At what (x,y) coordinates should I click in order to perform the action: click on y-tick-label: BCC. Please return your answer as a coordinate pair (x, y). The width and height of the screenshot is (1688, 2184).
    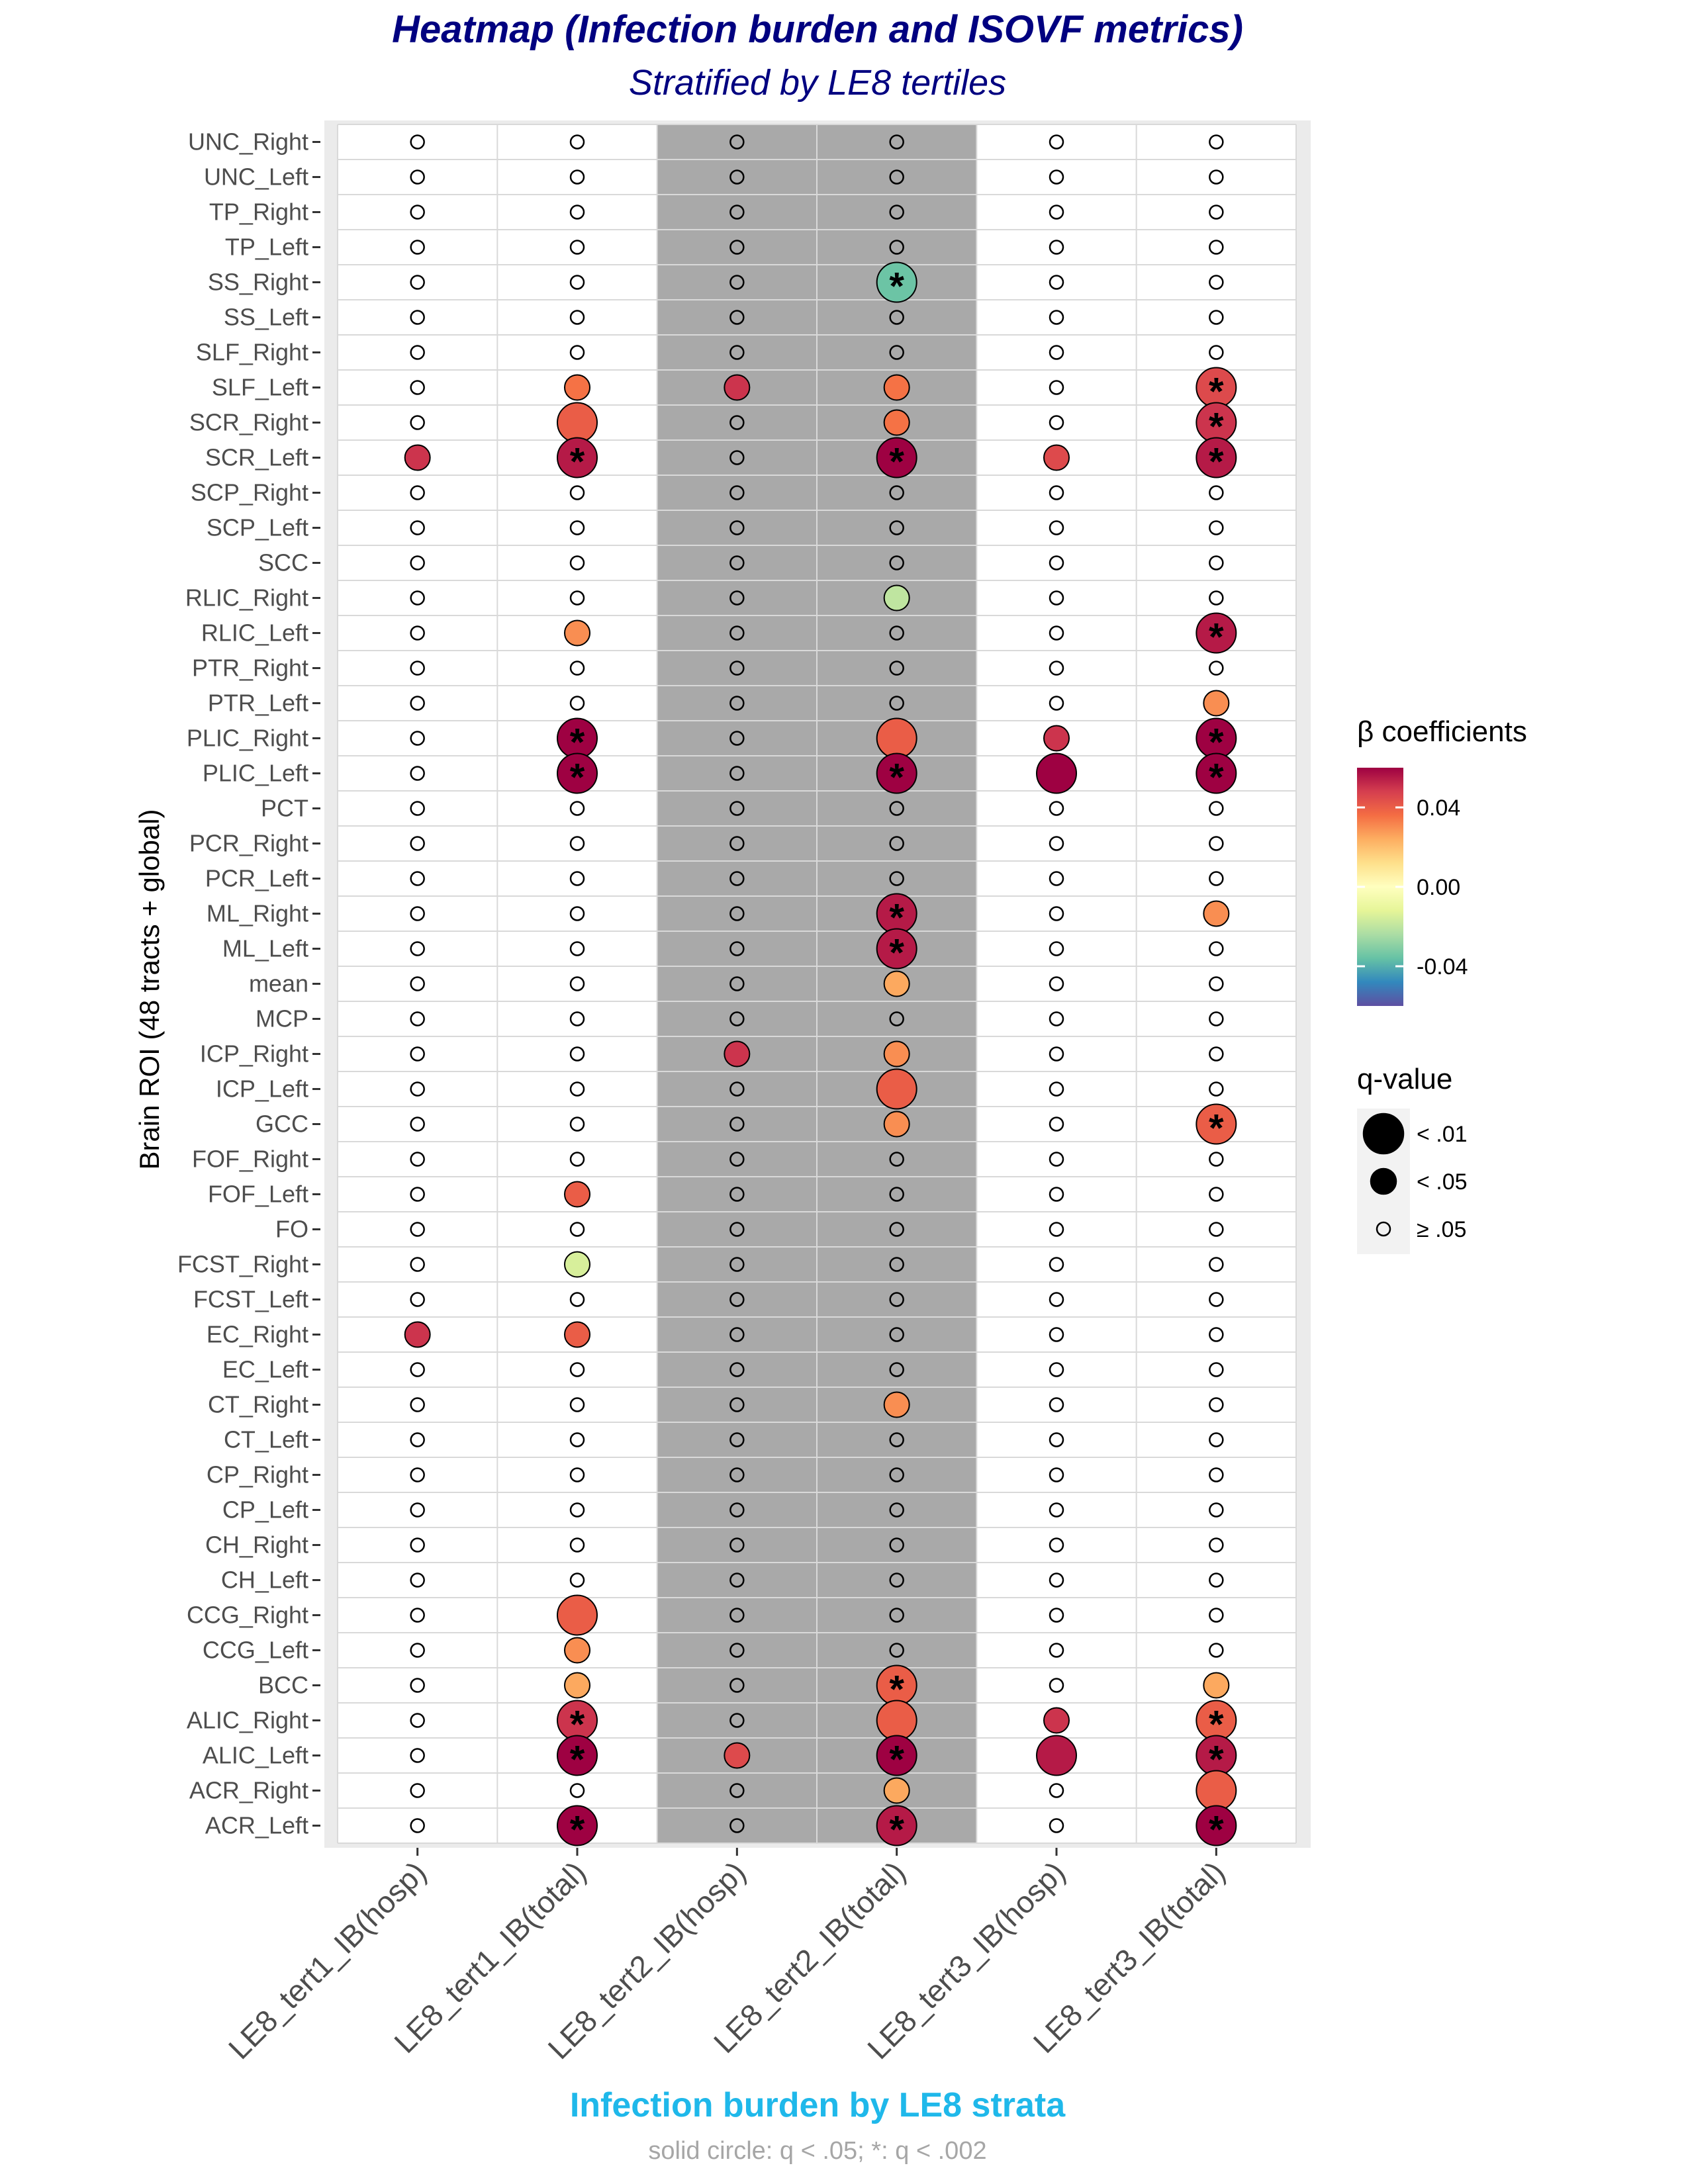
    Looking at the image, I should click on (283, 1686).